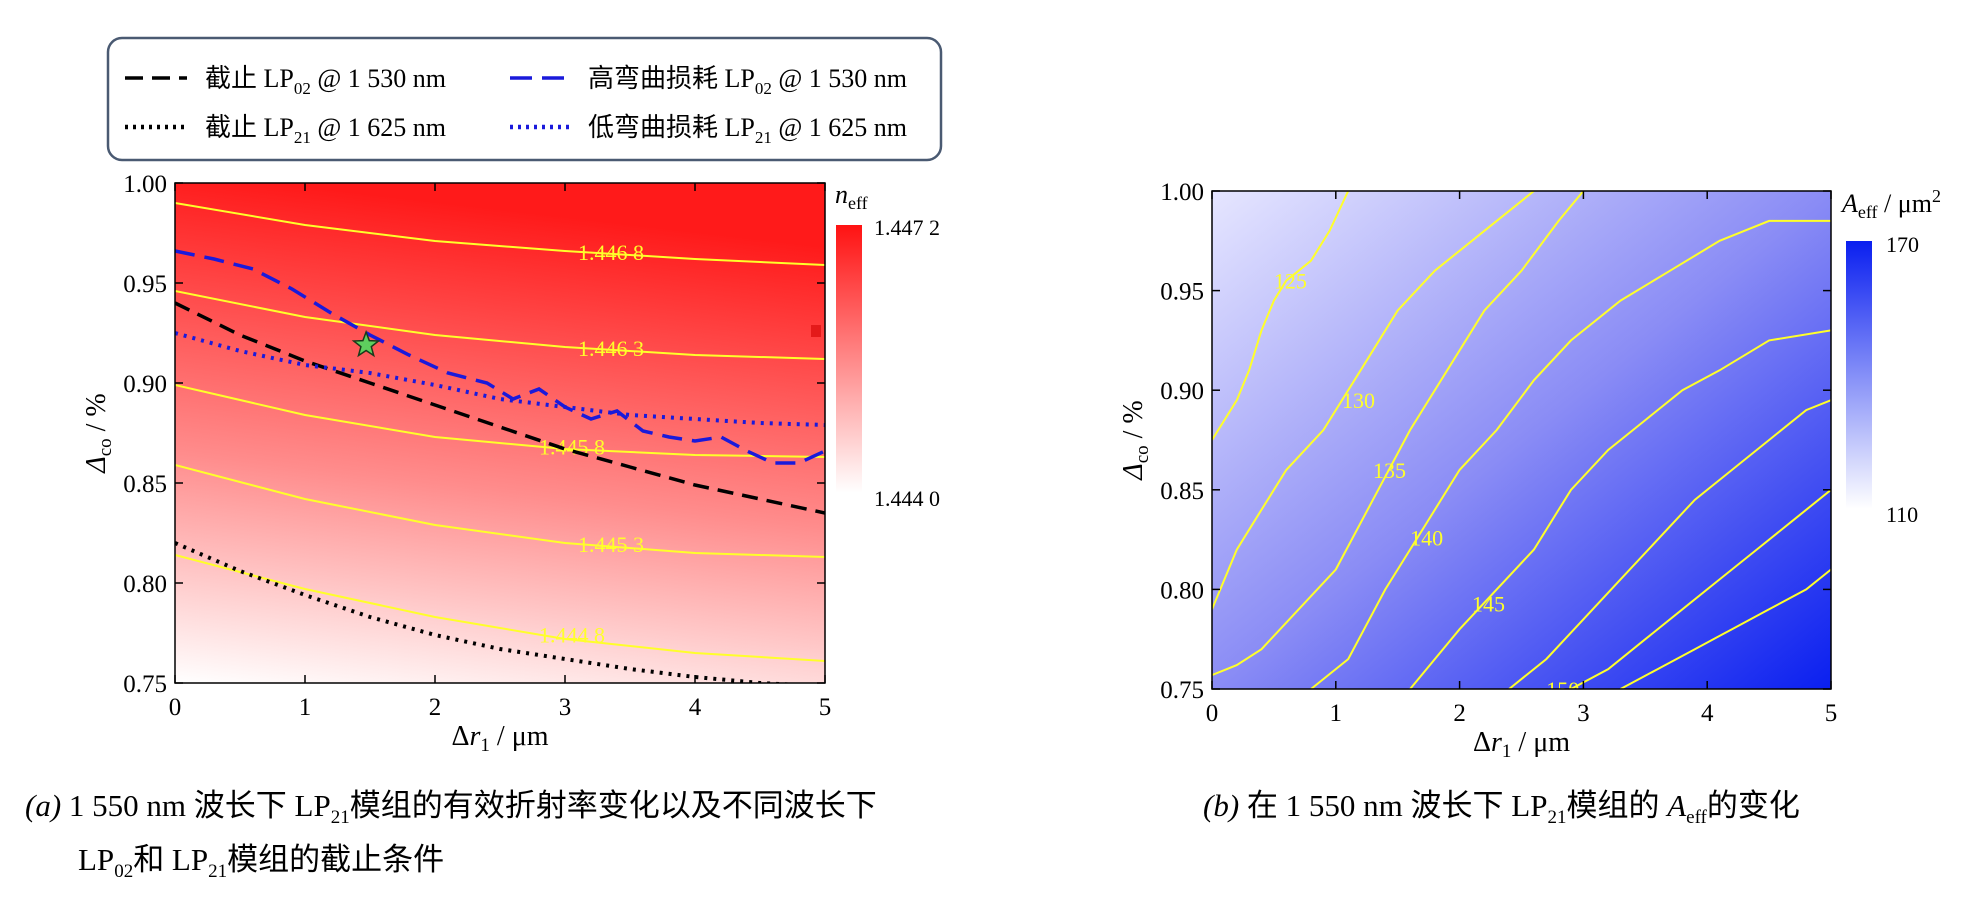 Image resolution: width=1988 pixels, height=903 pixels. What do you see at coordinates (366, 343) in the screenshot?
I see `panel-a-star-marker` at bounding box center [366, 343].